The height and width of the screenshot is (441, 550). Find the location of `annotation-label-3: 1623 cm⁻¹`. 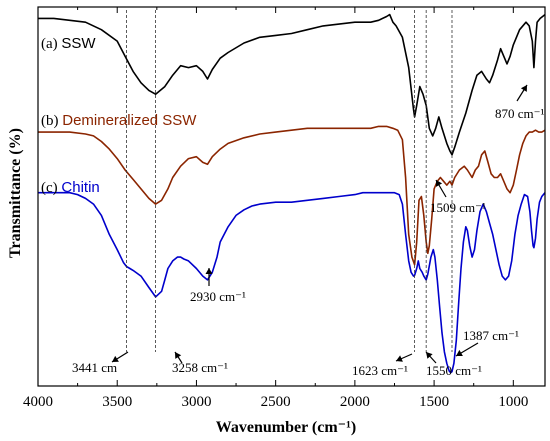

annotation-label-3: 1623 cm⁻¹ is located at coordinates (380, 370).